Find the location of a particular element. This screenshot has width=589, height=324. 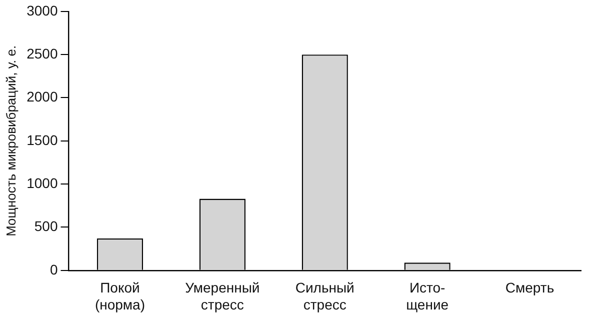

x-tick-label: Исто- щение is located at coordinates (427, 296).